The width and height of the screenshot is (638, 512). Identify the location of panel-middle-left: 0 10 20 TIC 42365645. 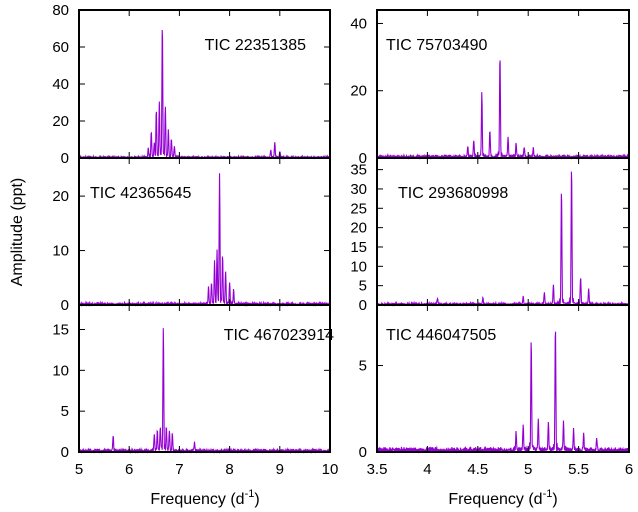
(191, 235).